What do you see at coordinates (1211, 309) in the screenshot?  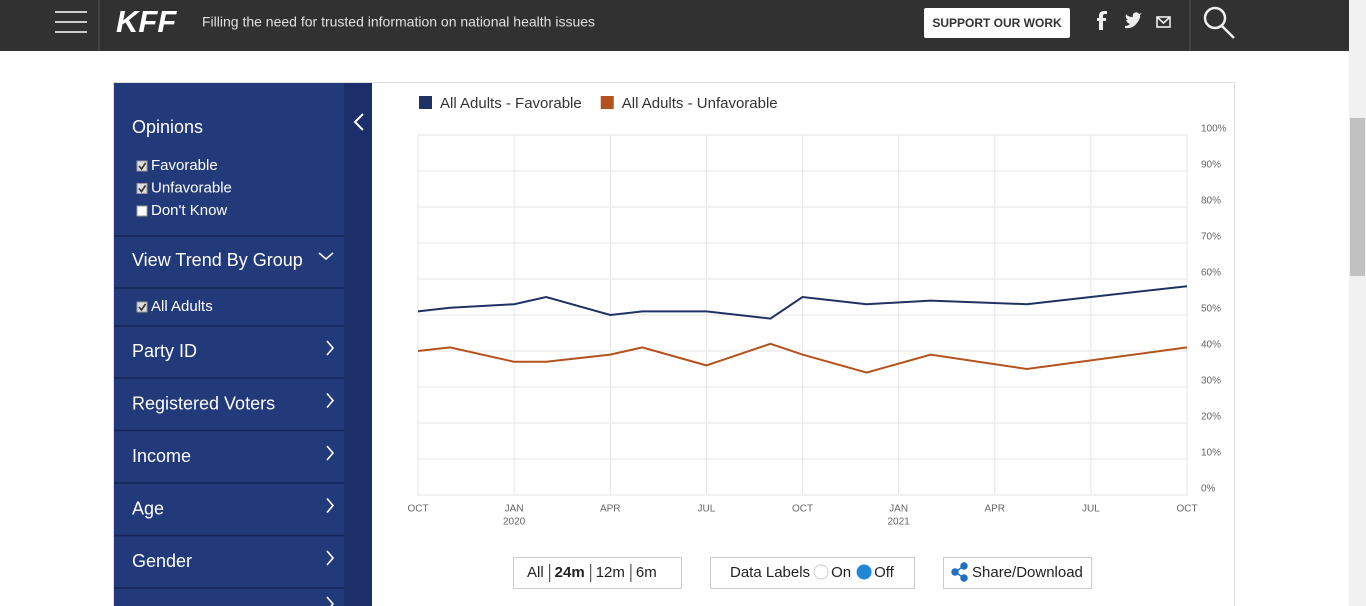 I see `y-tick-label: 50%` at bounding box center [1211, 309].